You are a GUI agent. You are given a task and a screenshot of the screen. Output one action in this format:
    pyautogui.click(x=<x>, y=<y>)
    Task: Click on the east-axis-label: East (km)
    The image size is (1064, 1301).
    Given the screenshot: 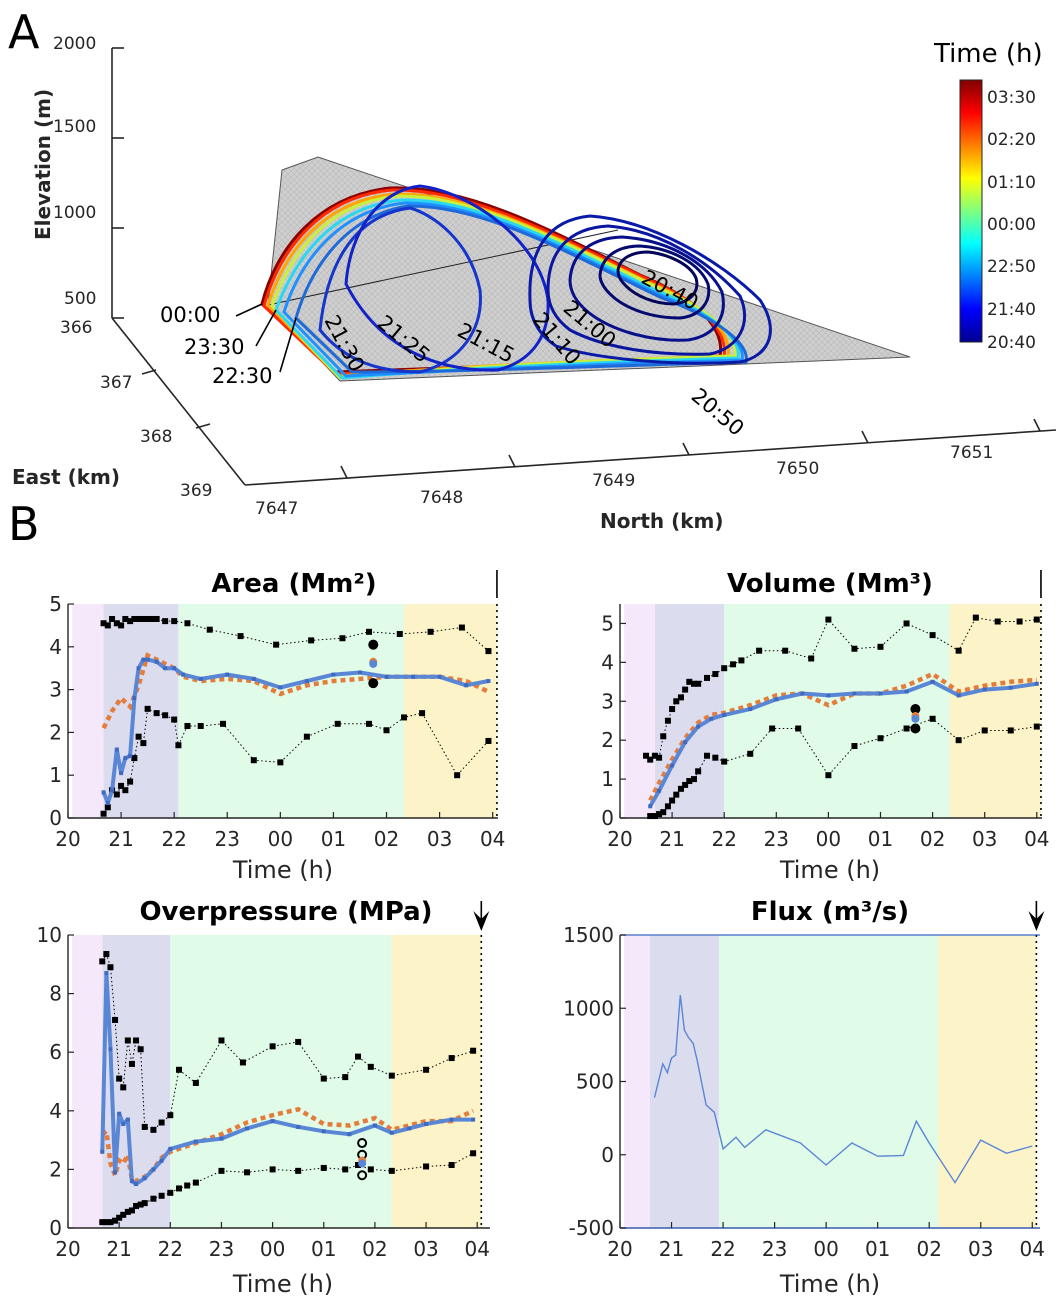 What is the action you would take?
    pyautogui.click(x=66, y=477)
    